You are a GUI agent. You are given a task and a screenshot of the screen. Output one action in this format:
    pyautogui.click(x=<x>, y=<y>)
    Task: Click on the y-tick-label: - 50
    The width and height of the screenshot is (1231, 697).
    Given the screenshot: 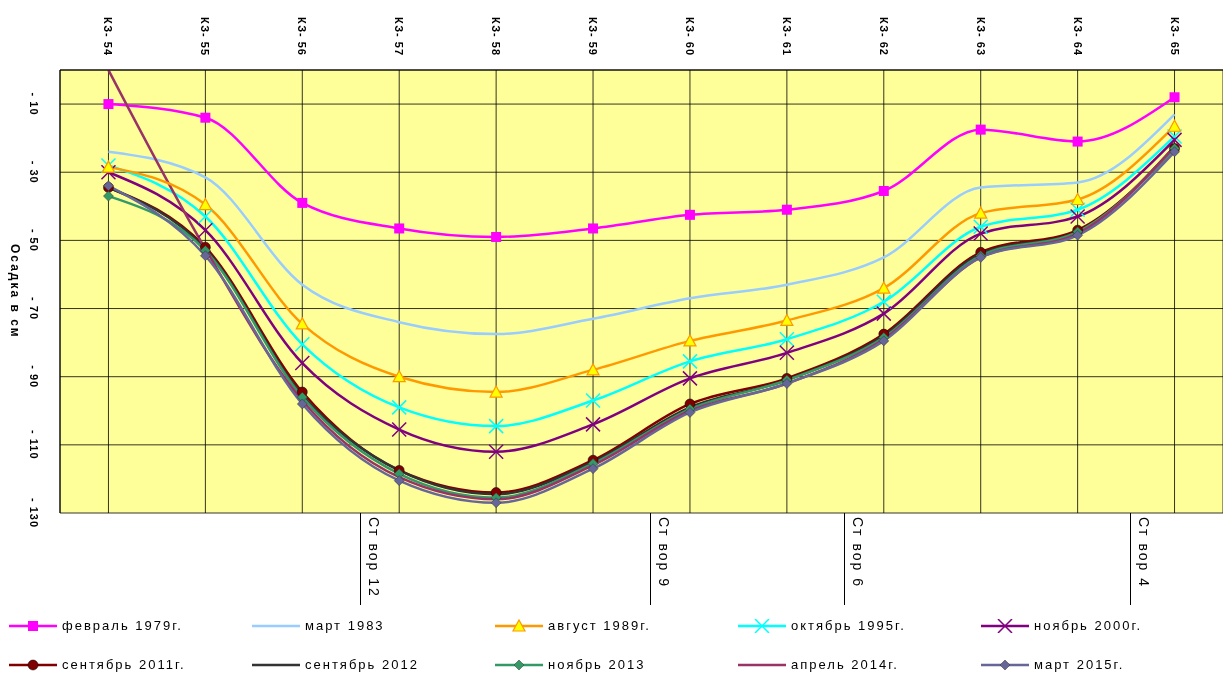 What is the action you would take?
    pyautogui.click(x=34, y=240)
    